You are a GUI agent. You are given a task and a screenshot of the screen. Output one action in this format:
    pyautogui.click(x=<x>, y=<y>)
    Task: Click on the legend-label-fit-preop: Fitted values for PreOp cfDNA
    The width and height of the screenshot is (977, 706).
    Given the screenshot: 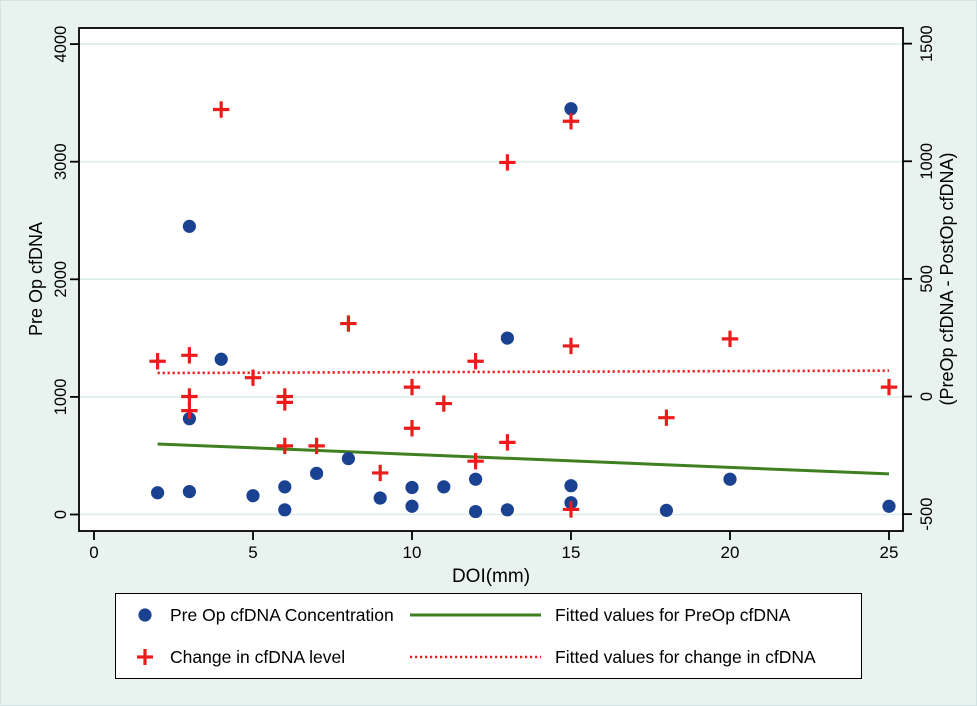 What is the action you would take?
    pyautogui.click(x=673, y=614)
    